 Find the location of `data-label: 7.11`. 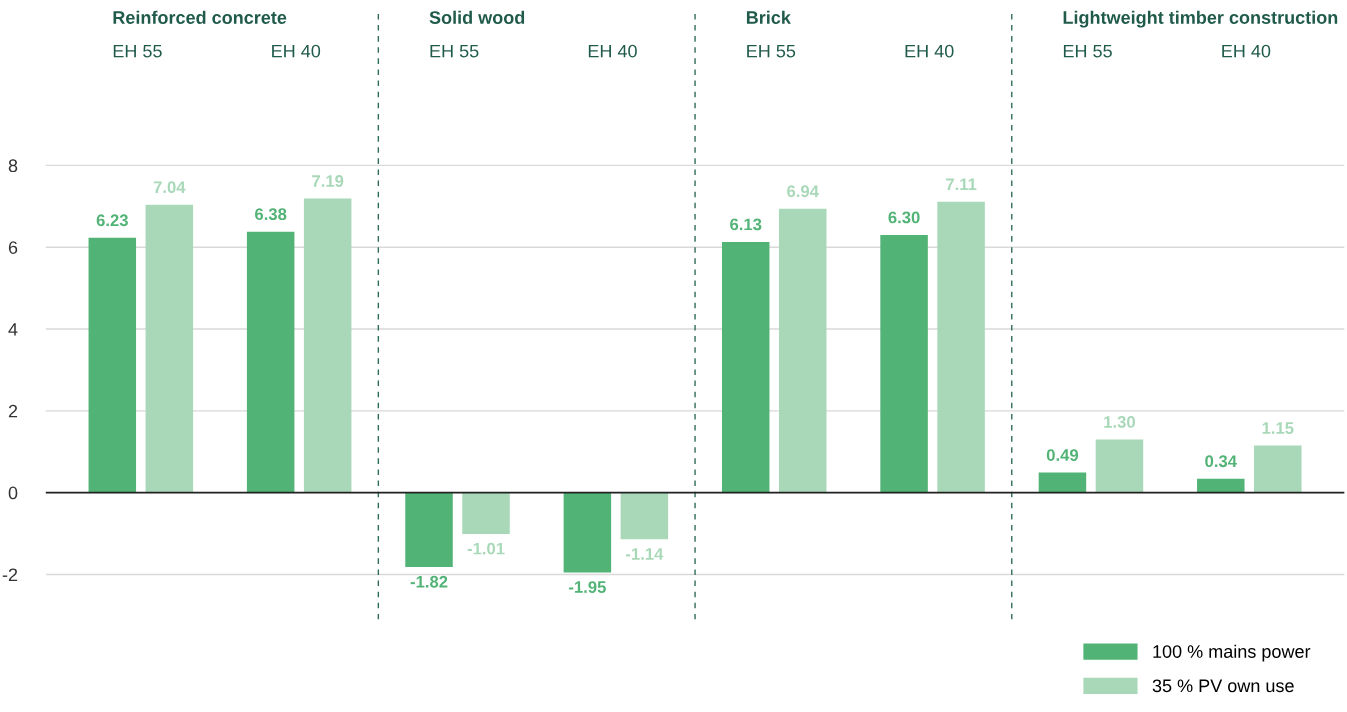

data-label: 7.11 is located at coordinates (961, 184).